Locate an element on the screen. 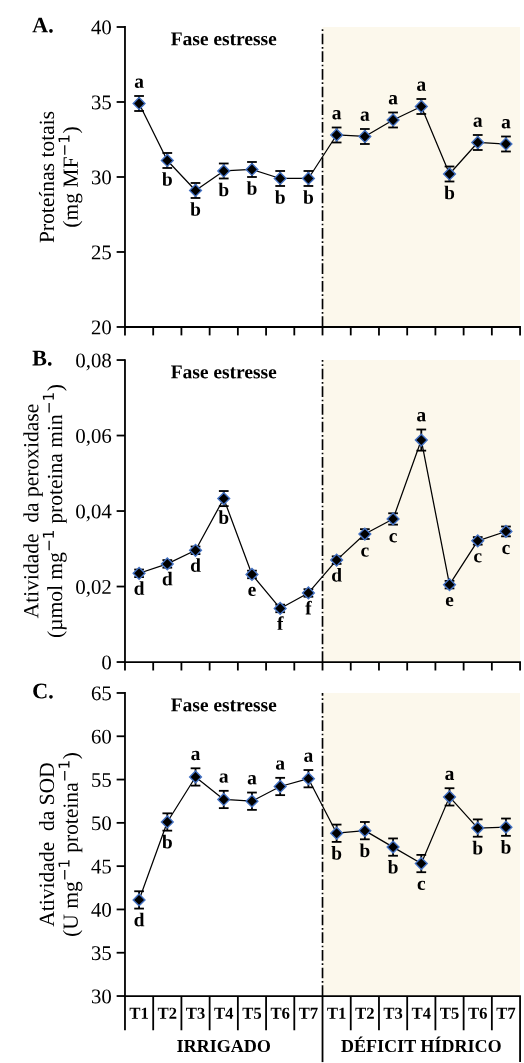 Image resolution: width=524 pixels, height=1063 pixels. y-tick-label: 0,08 is located at coordinates (93, 362).